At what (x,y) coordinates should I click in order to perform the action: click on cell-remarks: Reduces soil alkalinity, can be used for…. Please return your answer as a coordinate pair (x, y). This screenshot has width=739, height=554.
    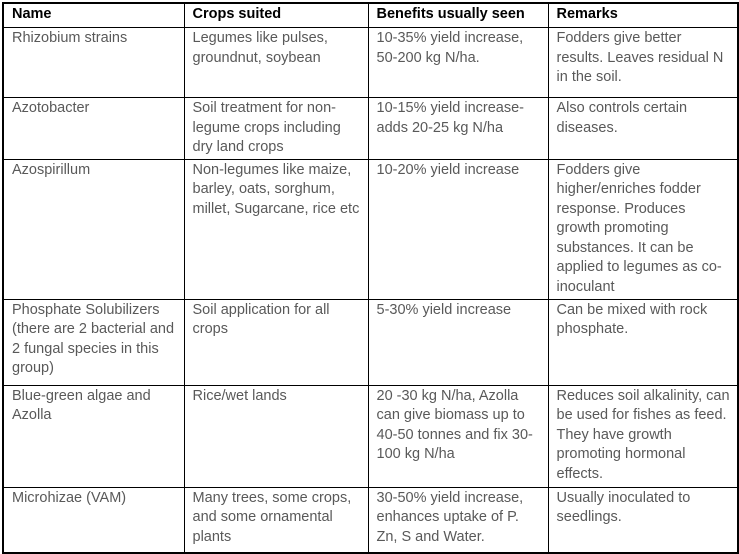
    Looking at the image, I should click on (643, 436).